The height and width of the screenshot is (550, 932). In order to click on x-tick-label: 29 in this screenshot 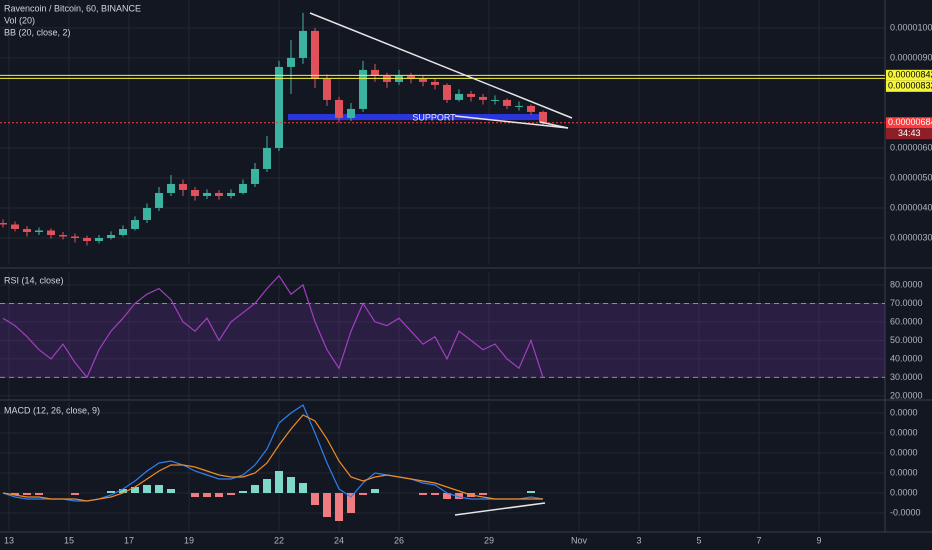, I will do `click(489, 540)`.